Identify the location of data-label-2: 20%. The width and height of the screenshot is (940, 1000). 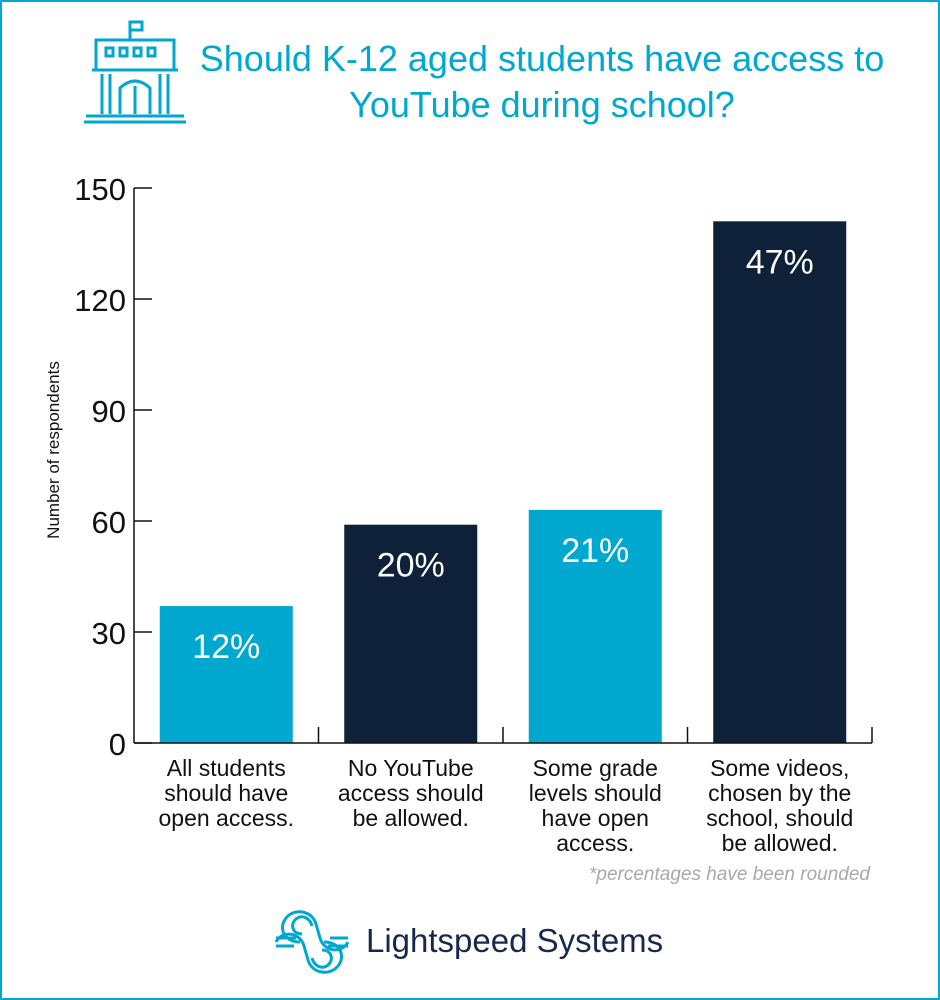
(411, 566).